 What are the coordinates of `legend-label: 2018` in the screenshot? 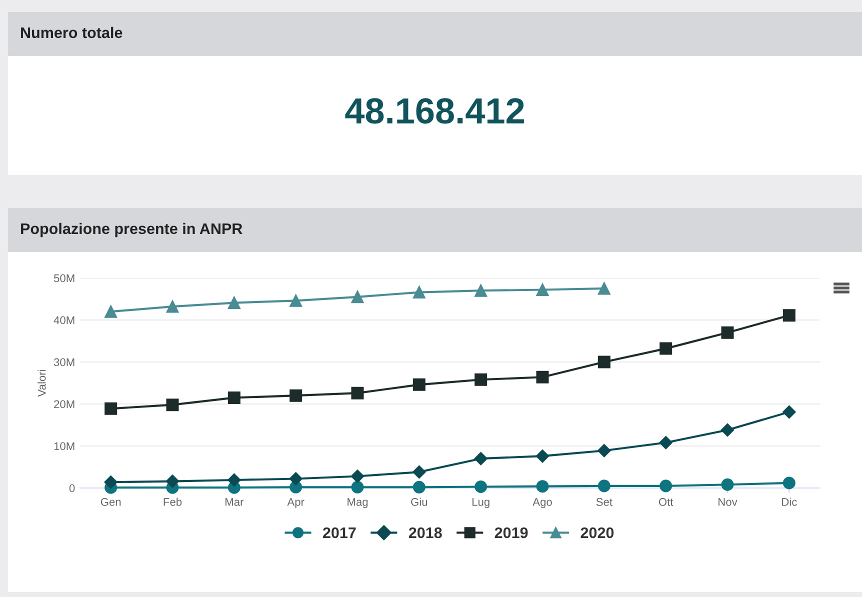 It's located at (425, 532).